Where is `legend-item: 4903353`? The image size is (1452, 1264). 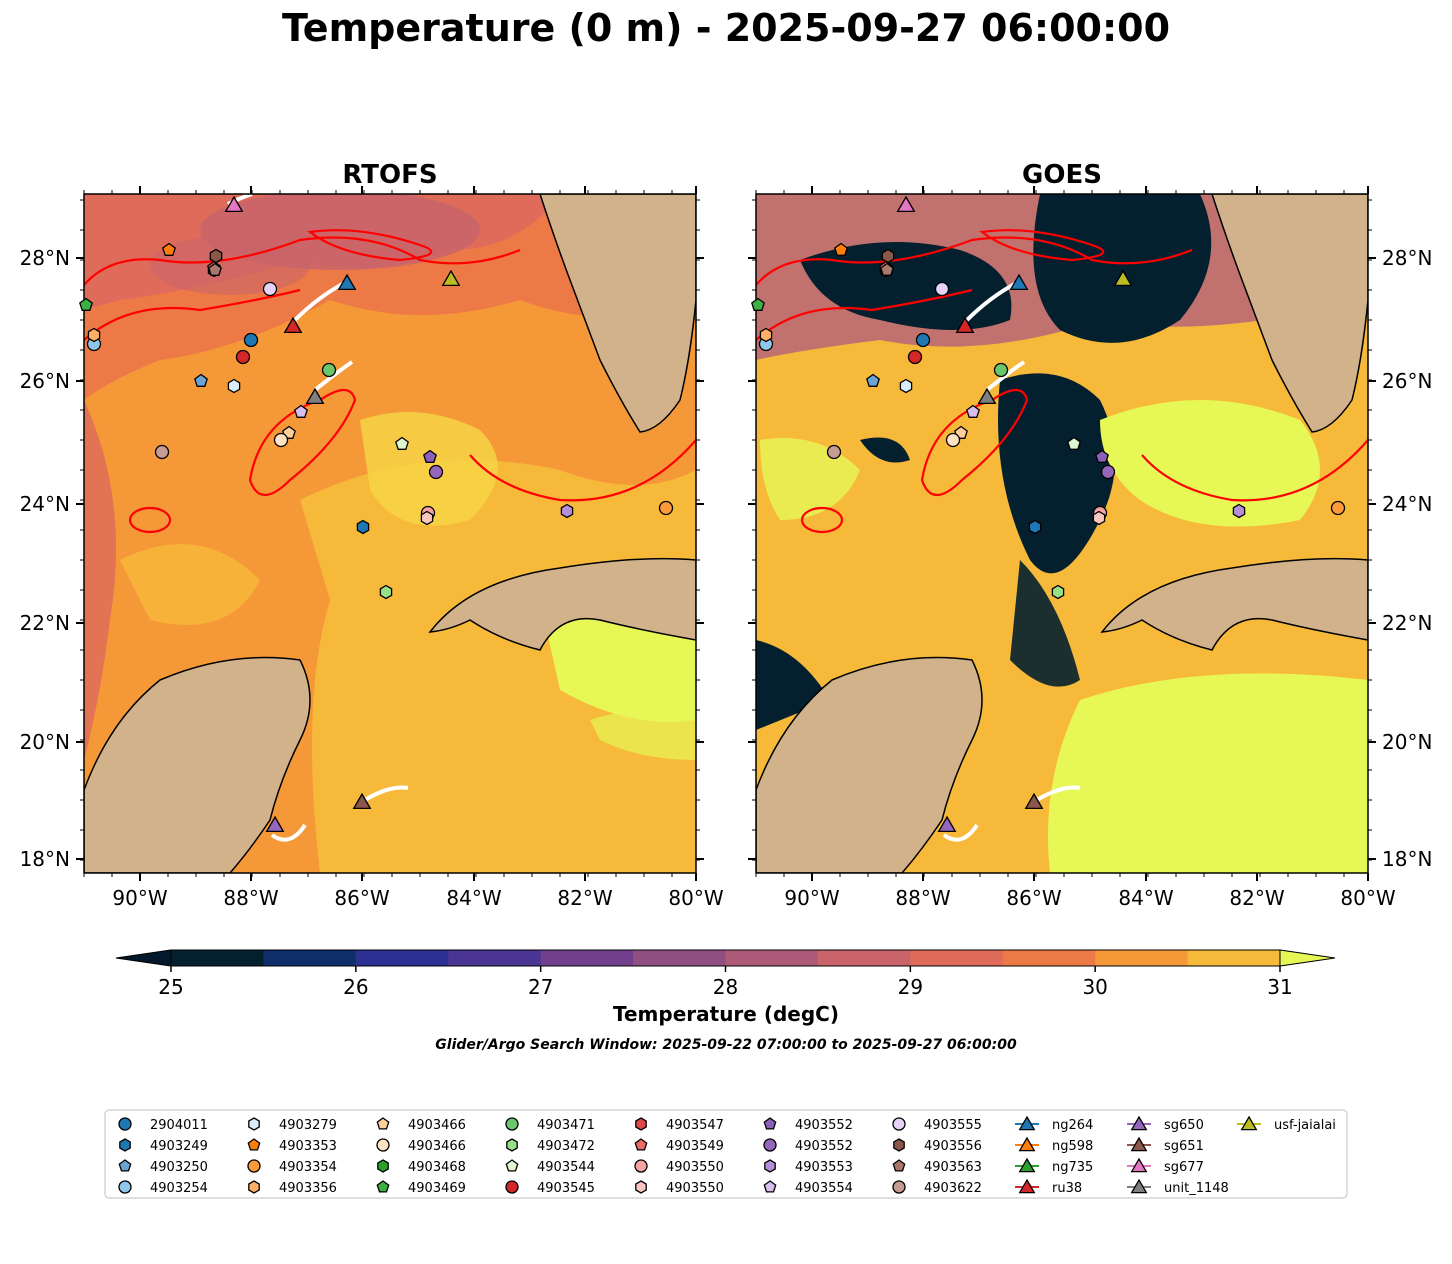 legend-item: 4903353 is located at coordinates (292, 1146).